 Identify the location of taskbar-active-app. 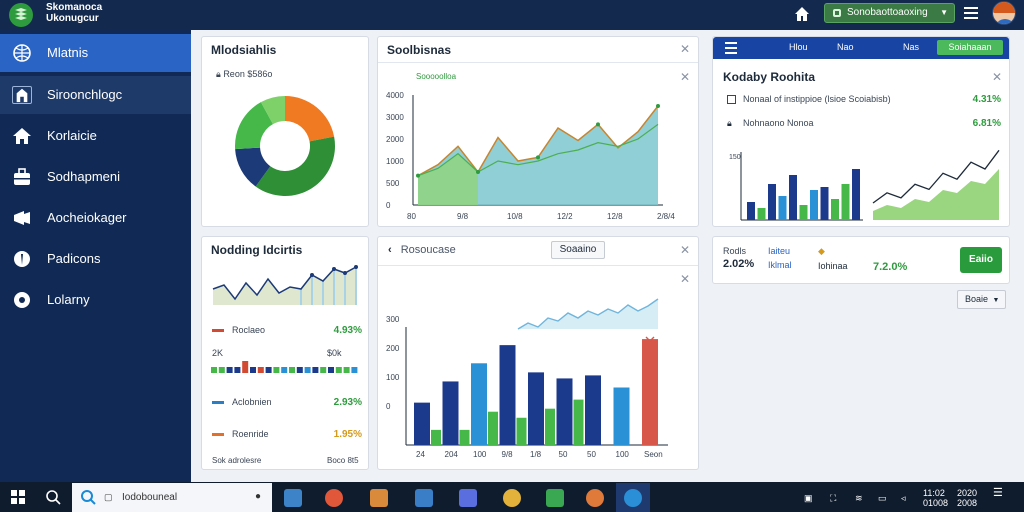
(633, 497).